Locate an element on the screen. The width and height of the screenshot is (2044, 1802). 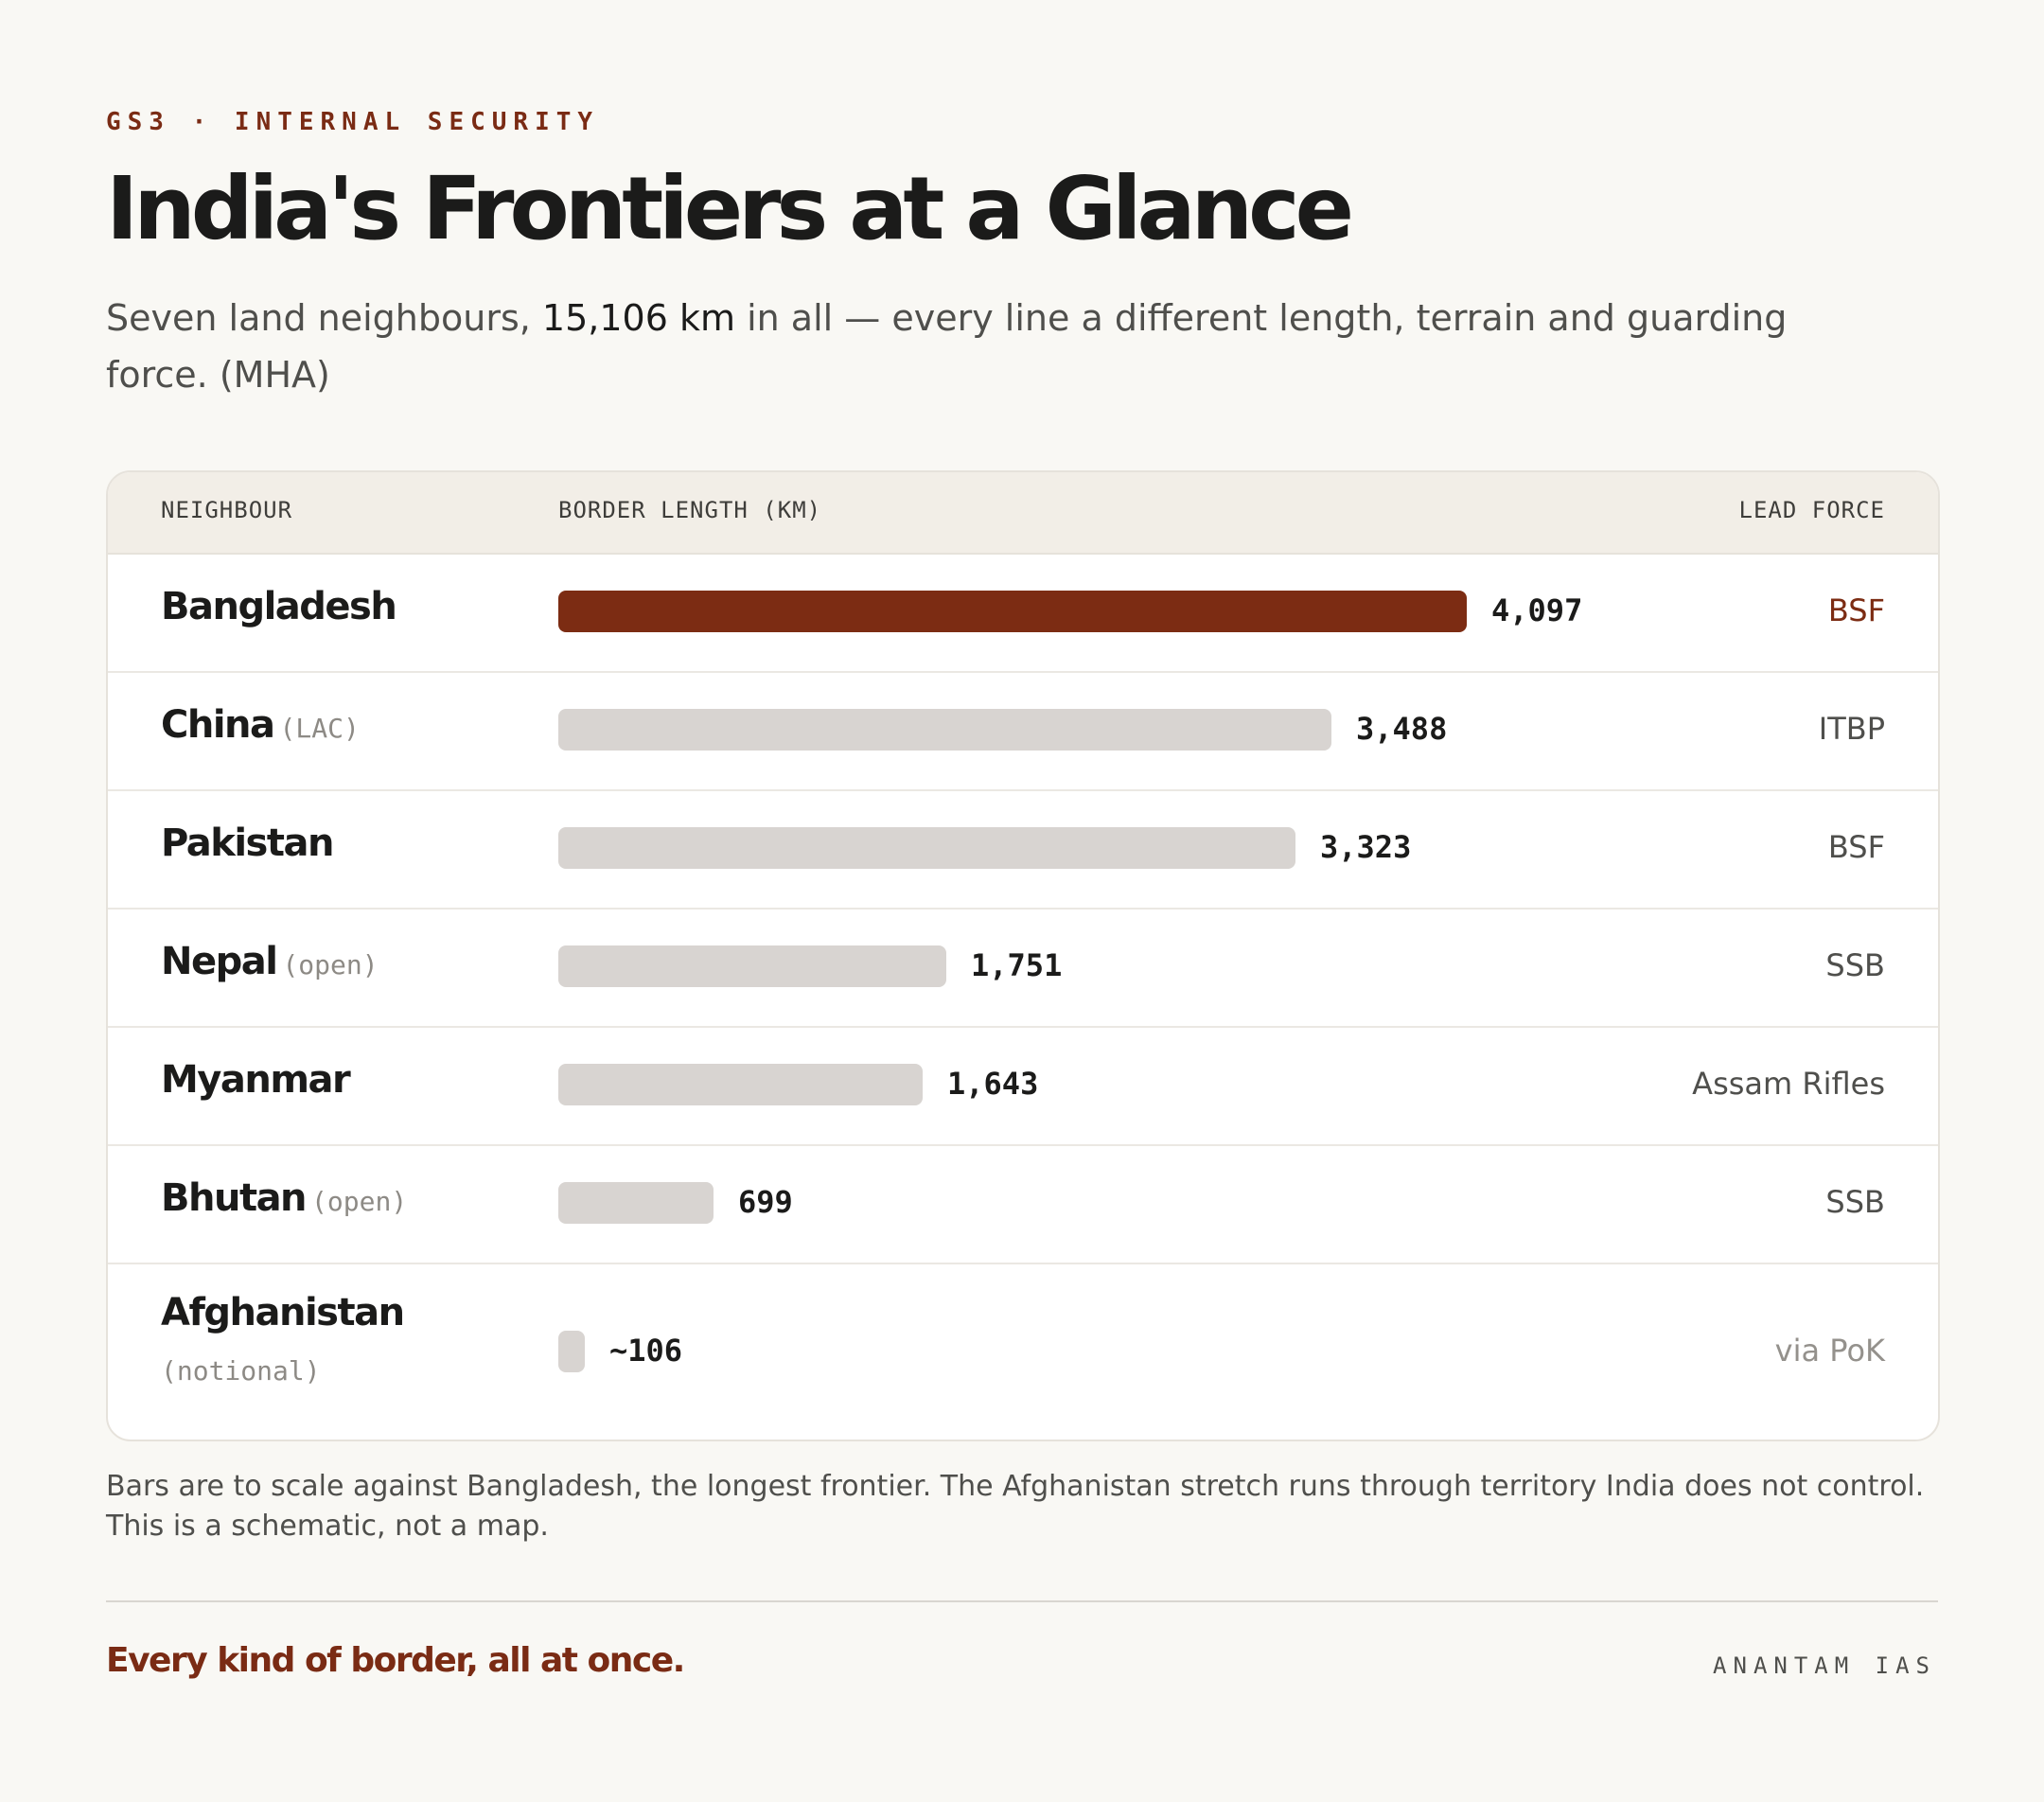
table-row: Pakistan 3,323 BSF is located at coordinates (1023, 849).